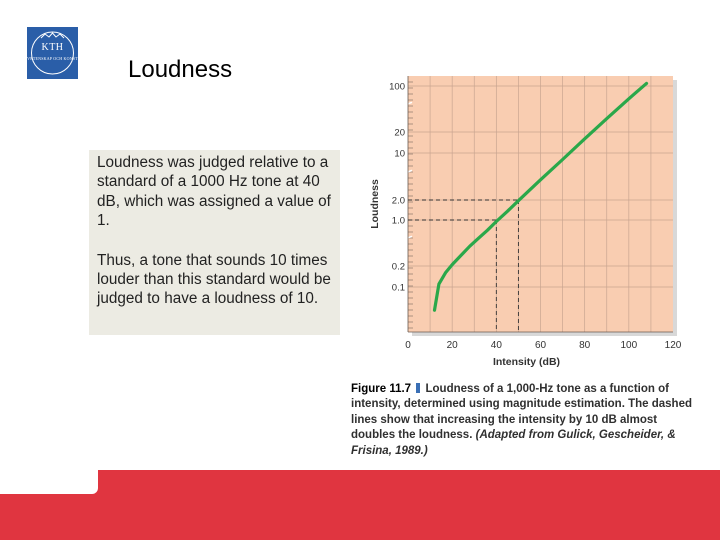 The height and width of the screenshot is (540, 720). What do you see at coordinates (497, 345) in the screenshot?
I see `x-tick-label: 40` at bounding box center [497, 345].